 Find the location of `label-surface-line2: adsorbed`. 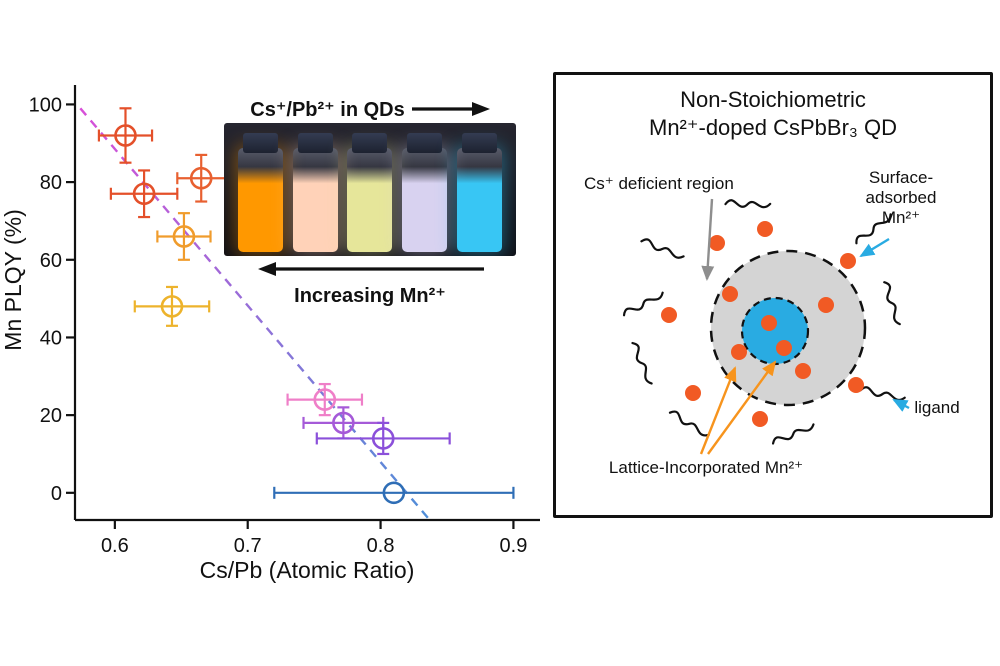

label-surface-line2: adsorbed is located at coordinates (901, 197).